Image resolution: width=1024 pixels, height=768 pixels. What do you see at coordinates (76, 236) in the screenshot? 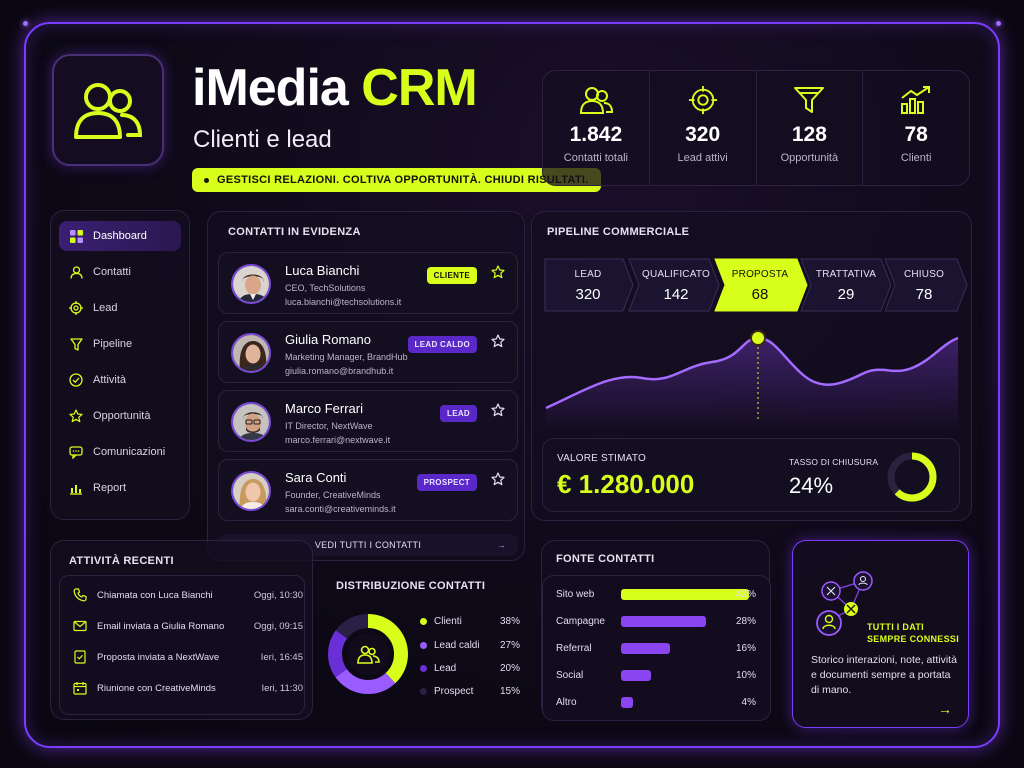
I see `grid-icon` at bounding box center [76, 236].